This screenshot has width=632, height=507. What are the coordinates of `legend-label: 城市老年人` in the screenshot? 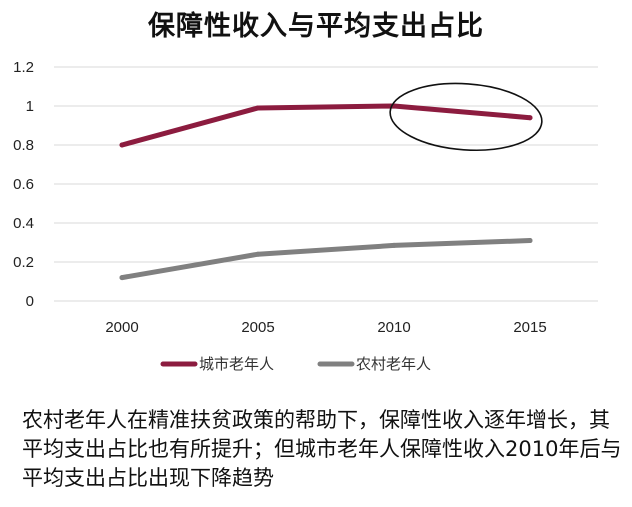 It's located at (236, 364).